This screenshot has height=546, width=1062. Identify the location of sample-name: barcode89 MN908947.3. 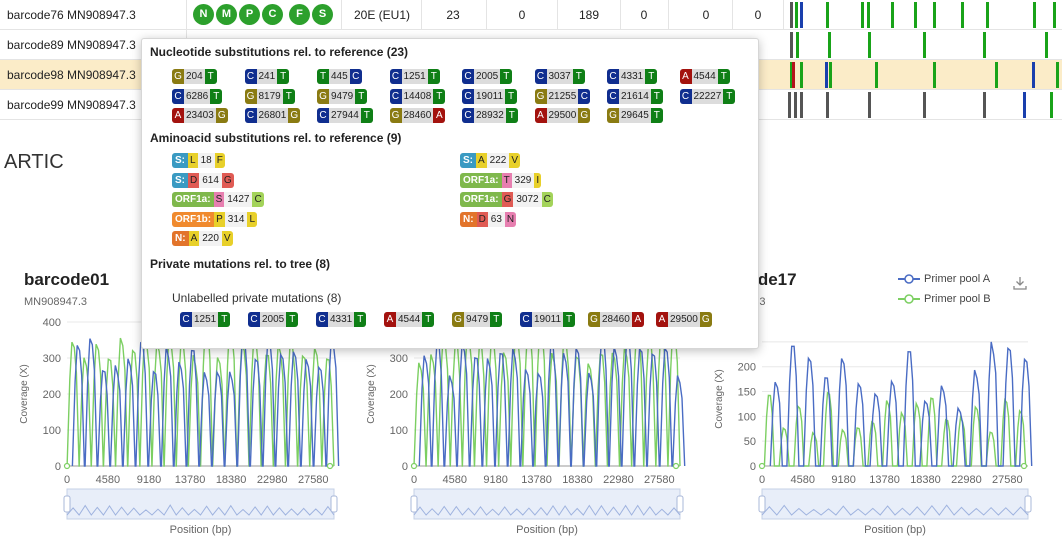
(71, 45).